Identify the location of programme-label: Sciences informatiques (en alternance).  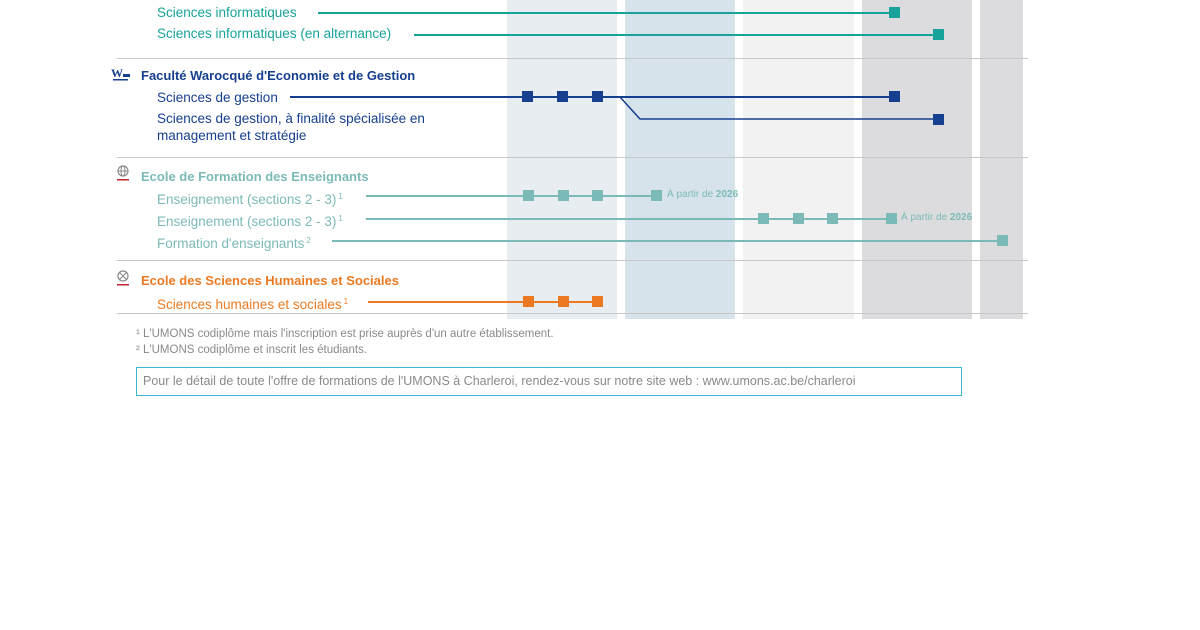
(274, 33).